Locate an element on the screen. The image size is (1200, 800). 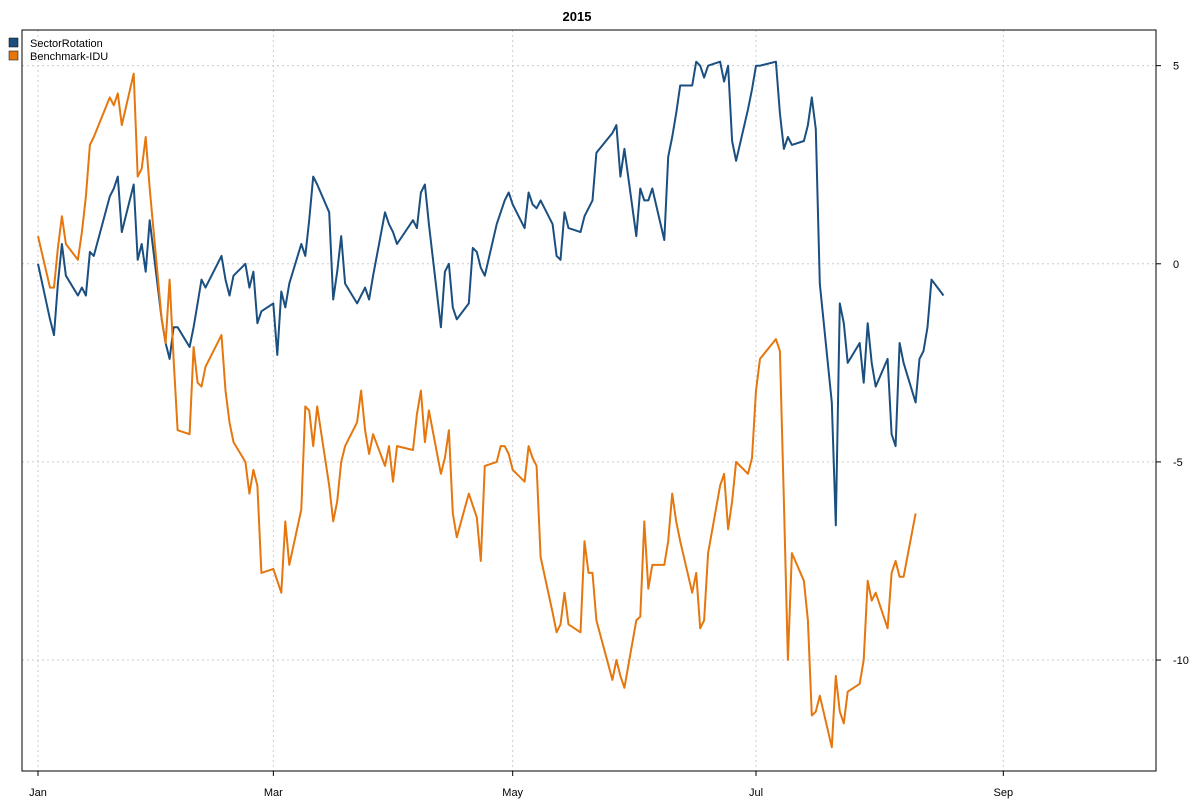
x-axis: Jan Mar May Jul Sep is located at coordinates (521, 785).